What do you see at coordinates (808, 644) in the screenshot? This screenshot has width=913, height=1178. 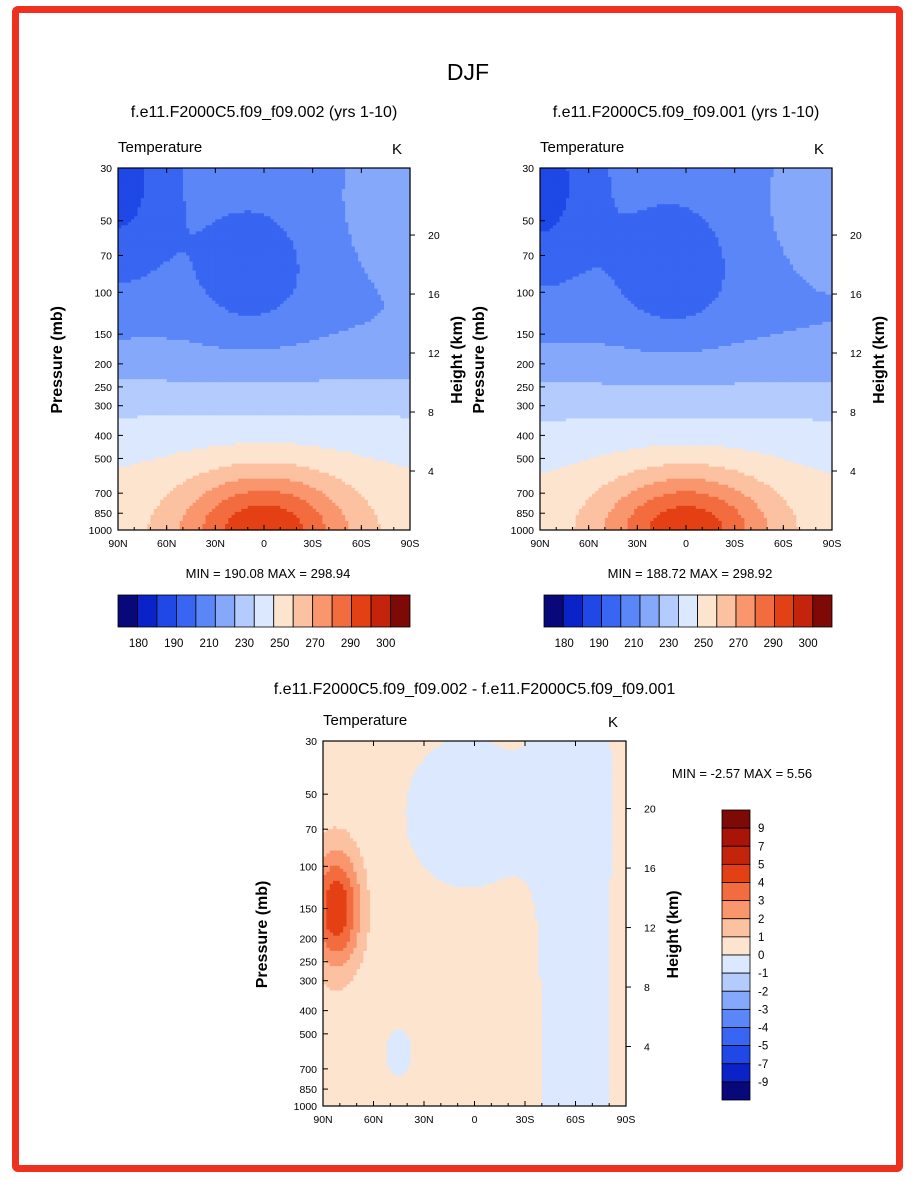 I see `colorbar-label: 300` at bounding box center [808, 644].